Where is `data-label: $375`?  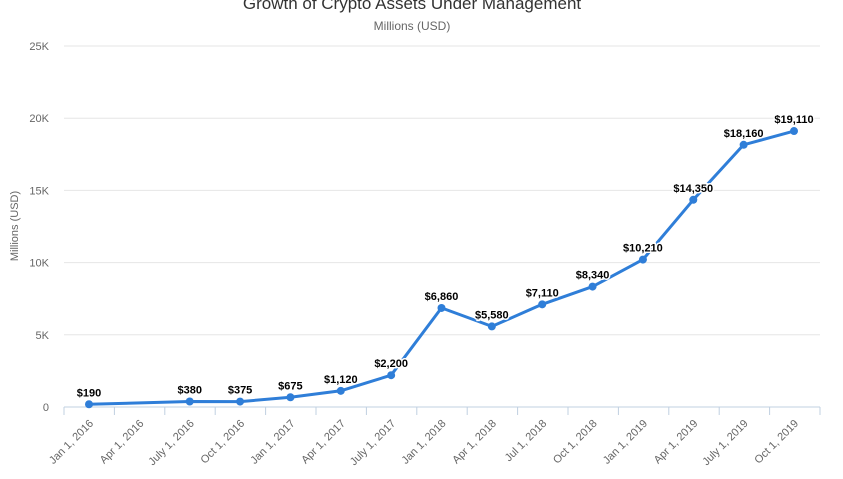
data-label: $375 is located at coordinates (240, 391).